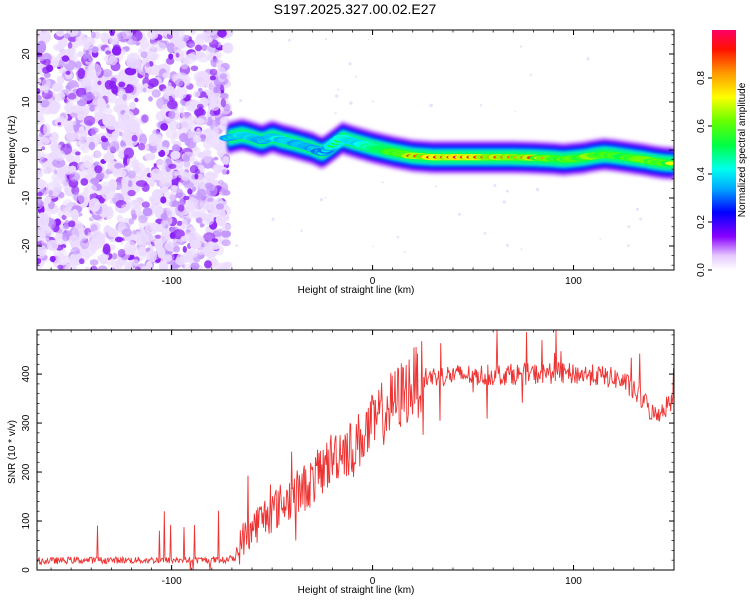 The image size is (750, 600). Describe the element at coordinates (701, 126) in the screenshot. I see `colorbar-tick-label: 0.6` at that location.